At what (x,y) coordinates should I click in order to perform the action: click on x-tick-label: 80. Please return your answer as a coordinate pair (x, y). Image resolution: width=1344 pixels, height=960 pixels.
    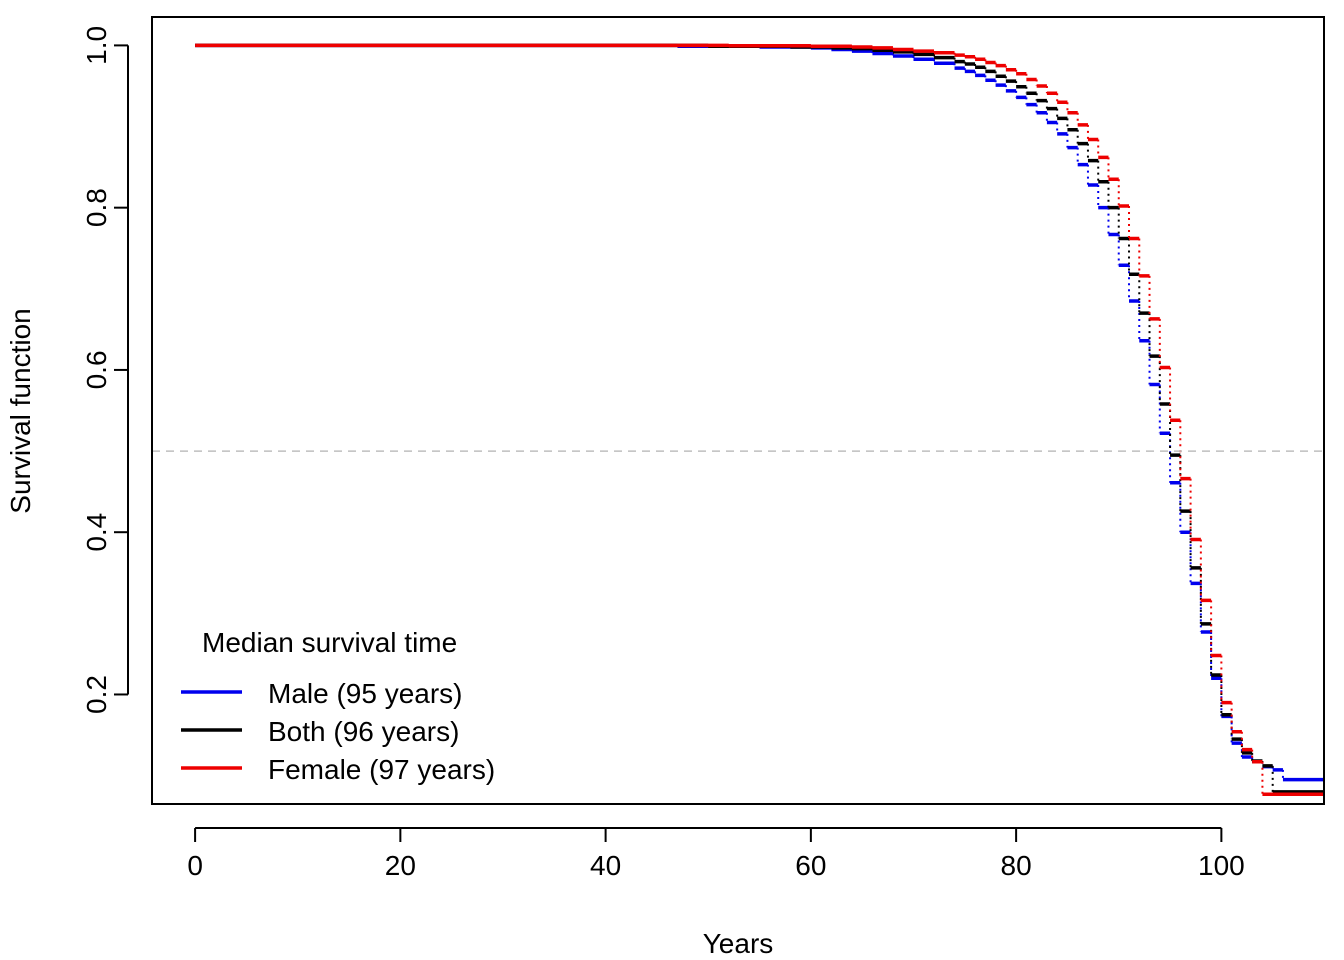
    Looking at the image, I should click on (1016, 865).